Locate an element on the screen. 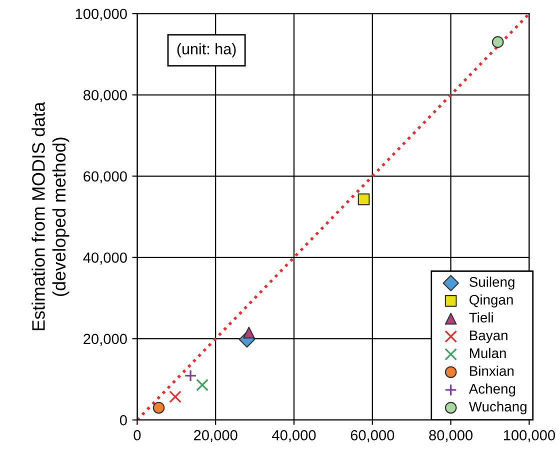  y-tick-label: 80,000 is located at coordinates (105, 96).